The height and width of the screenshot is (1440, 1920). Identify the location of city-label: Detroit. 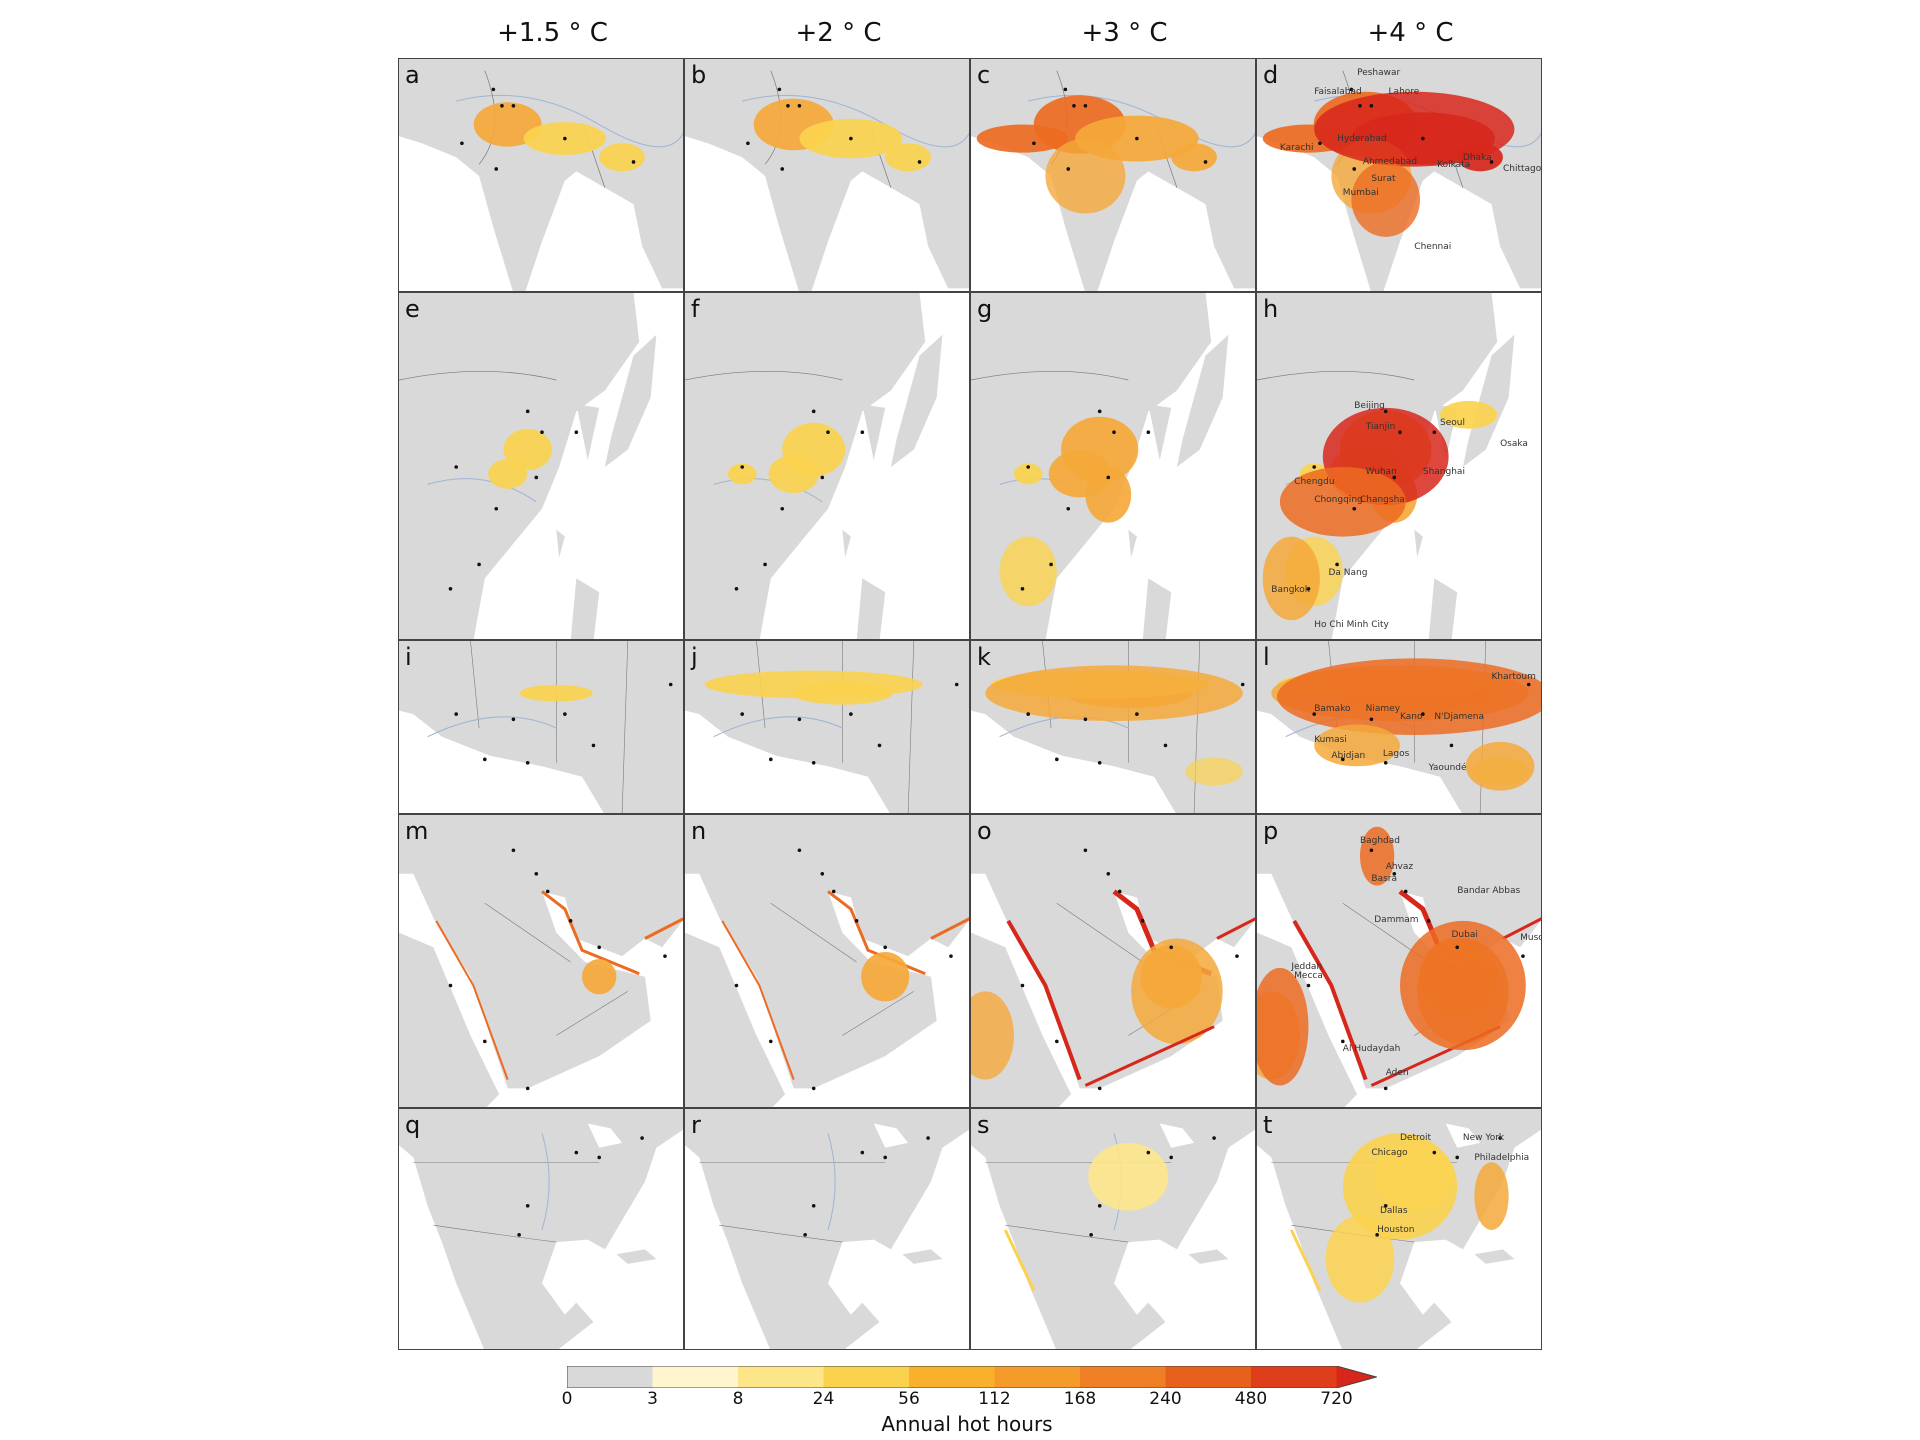
(1416, 1138).